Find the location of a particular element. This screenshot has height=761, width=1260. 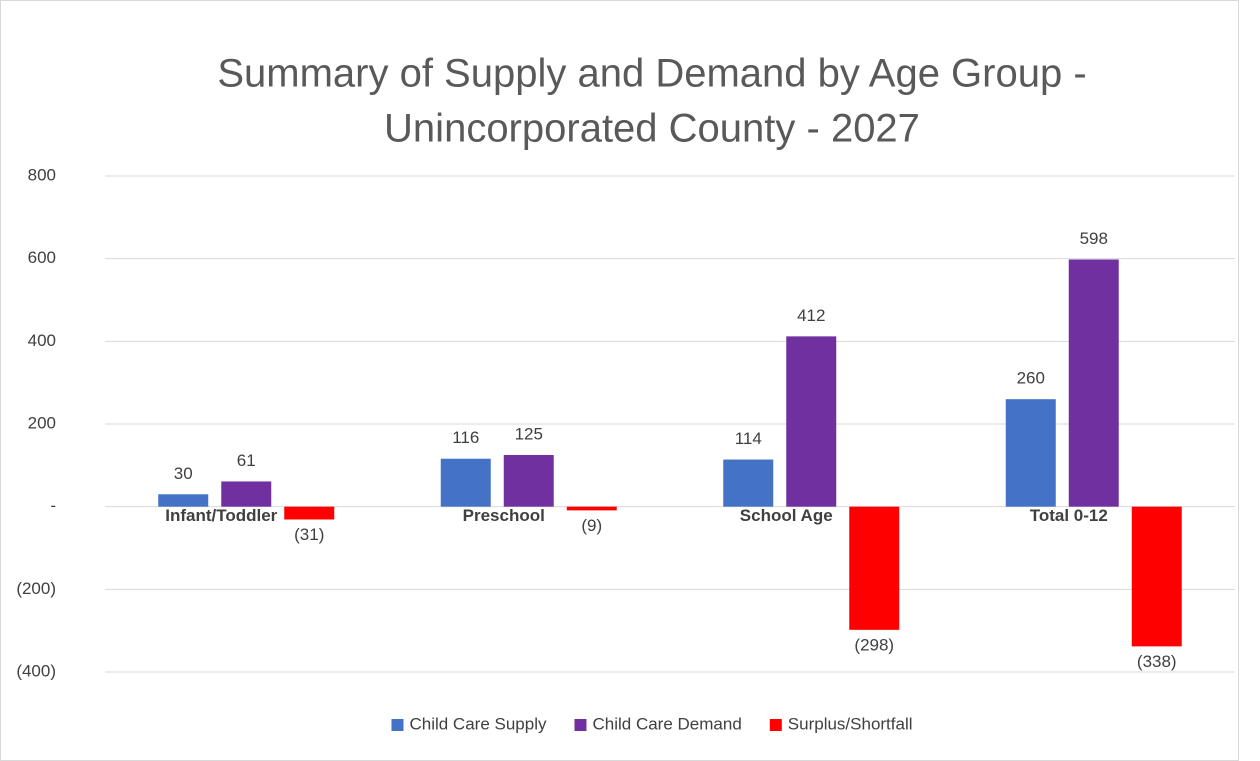

data-label: 412 is located at coordinates (811, 315).